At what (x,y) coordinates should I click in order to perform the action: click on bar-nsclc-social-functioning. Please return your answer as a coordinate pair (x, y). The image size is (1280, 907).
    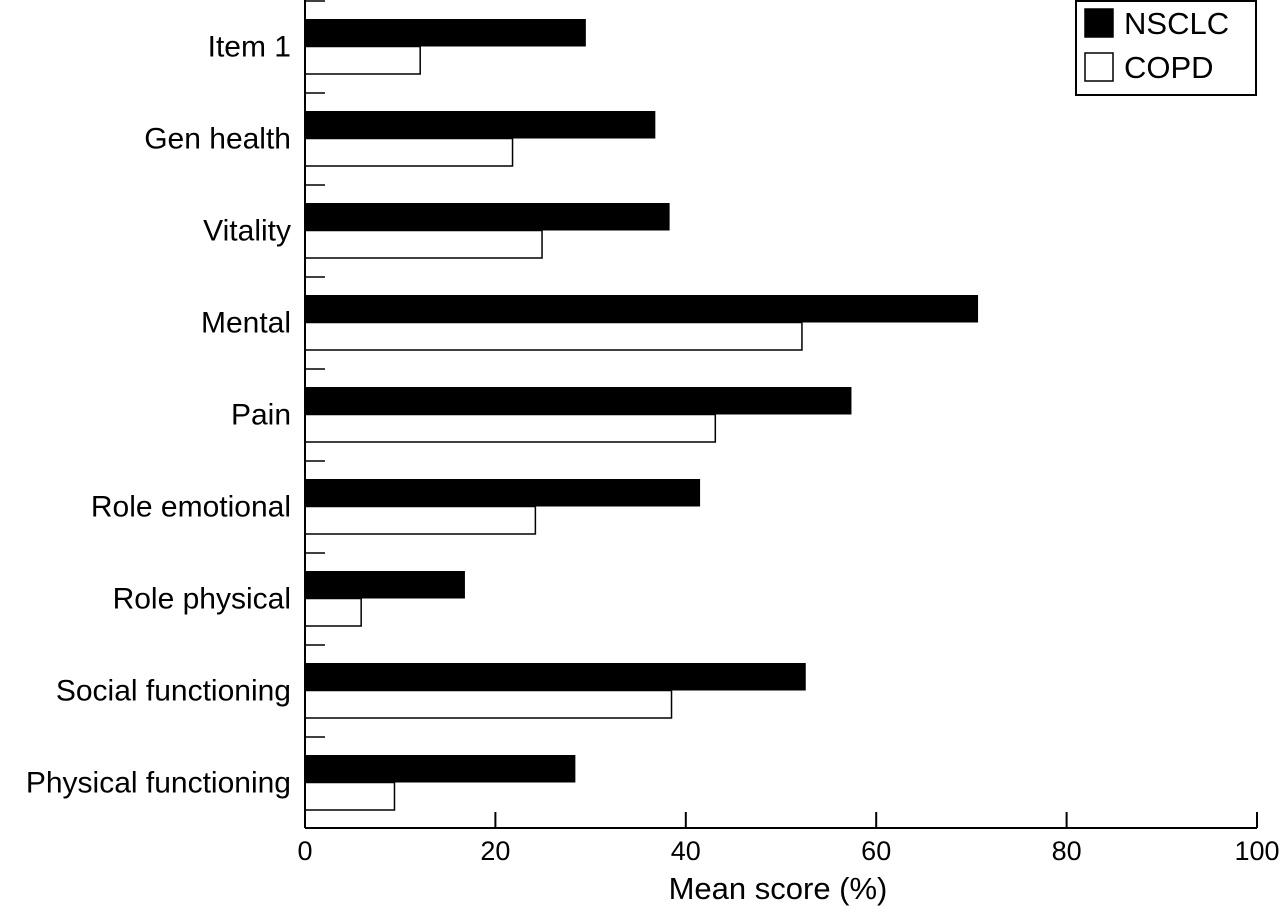
    Looking at the image, I should click on (555, 677).